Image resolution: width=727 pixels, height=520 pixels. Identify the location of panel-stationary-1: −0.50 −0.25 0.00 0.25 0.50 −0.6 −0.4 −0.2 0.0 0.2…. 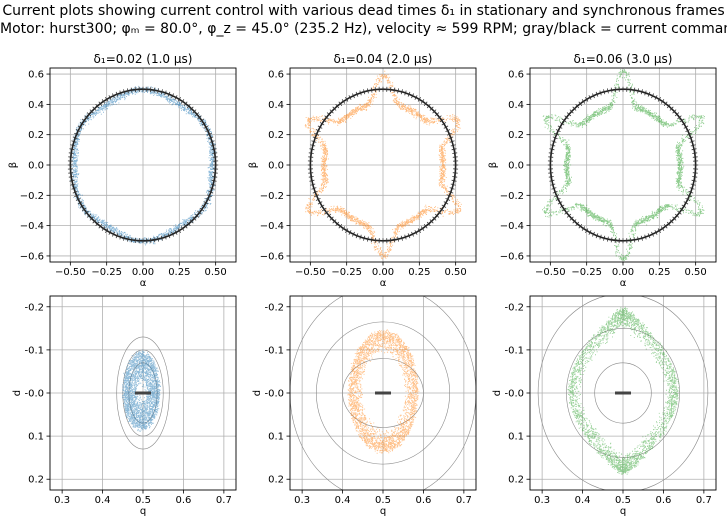
(122, 170).